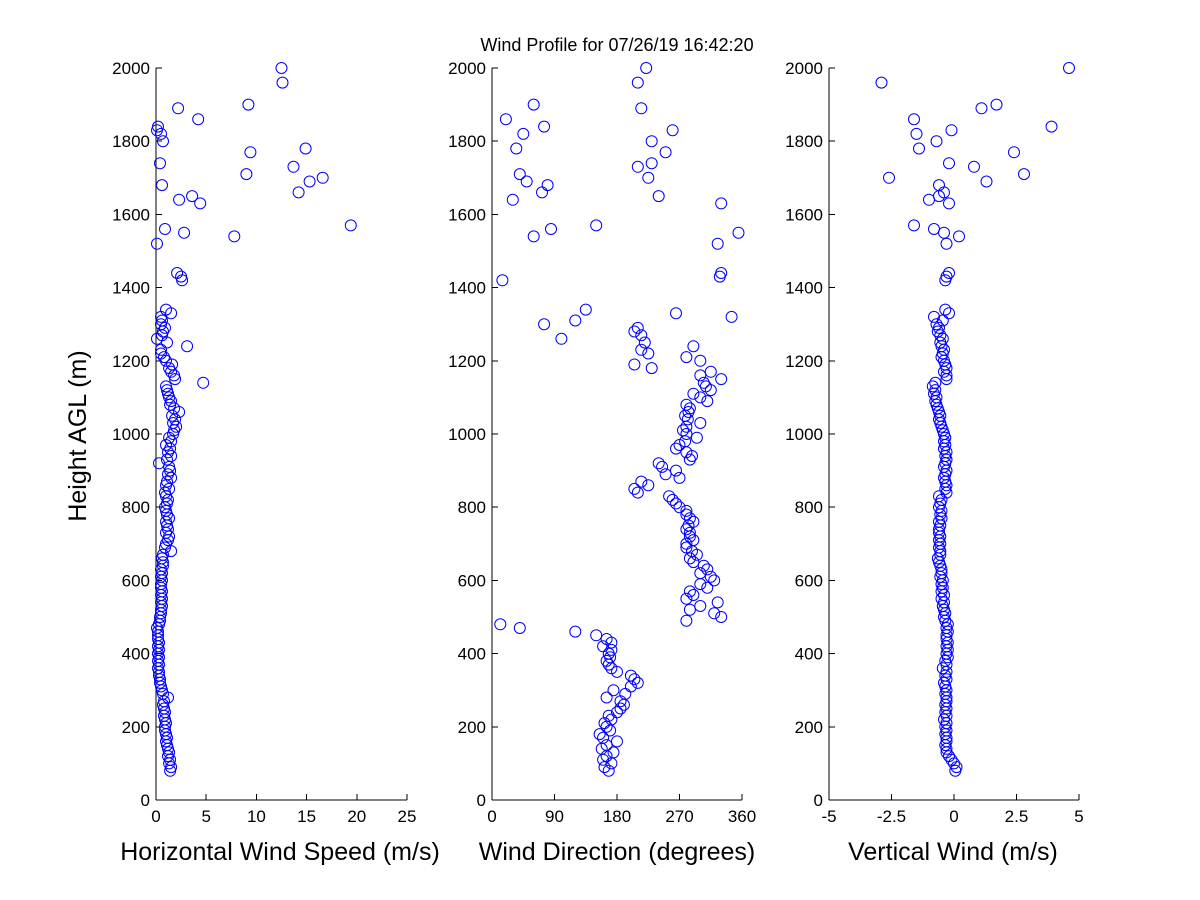 This screenshot has width=1200, height=900. I want to click on x-tick-label: 2.5, so click(1017, 816).